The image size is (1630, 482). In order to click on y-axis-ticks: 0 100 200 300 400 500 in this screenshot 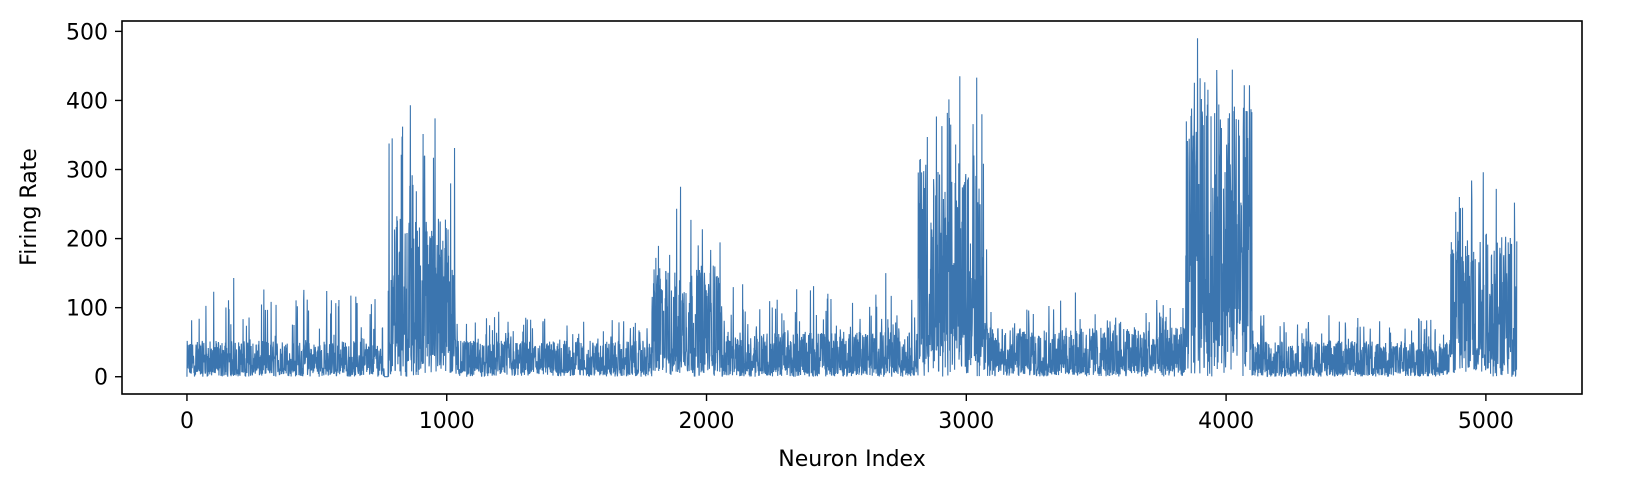, I will do `click(94, 205)`.